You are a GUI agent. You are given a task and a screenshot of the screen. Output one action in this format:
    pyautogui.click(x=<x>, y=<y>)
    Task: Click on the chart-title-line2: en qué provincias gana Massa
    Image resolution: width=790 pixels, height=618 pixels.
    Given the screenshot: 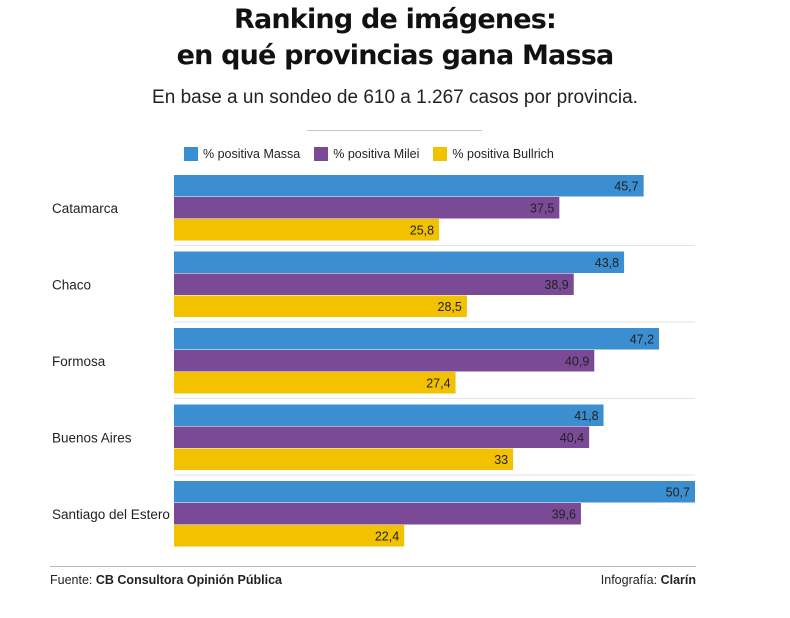 What is the action you would take?
    pyautogui.click(x=395, y=55)
    